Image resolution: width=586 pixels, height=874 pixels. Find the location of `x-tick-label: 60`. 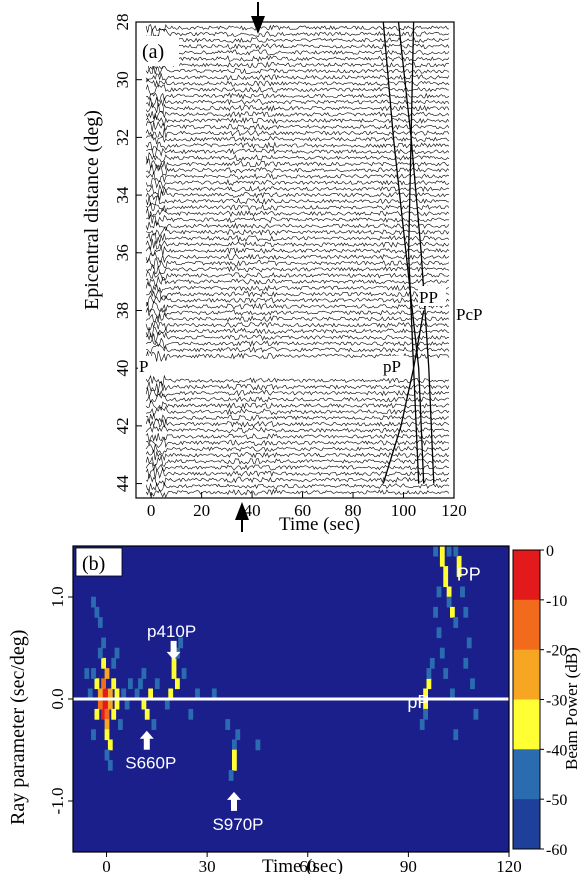

x-tick-label: 60 is located at coordinates (307, 865).